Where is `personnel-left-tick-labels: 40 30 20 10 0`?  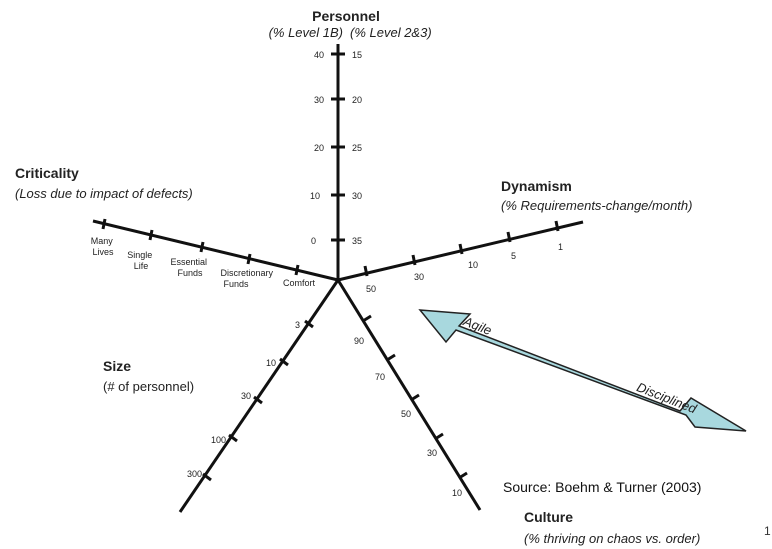 personnel-left-tick-labels: 40 30 20 10 0 is located at coordinates (317, 148).